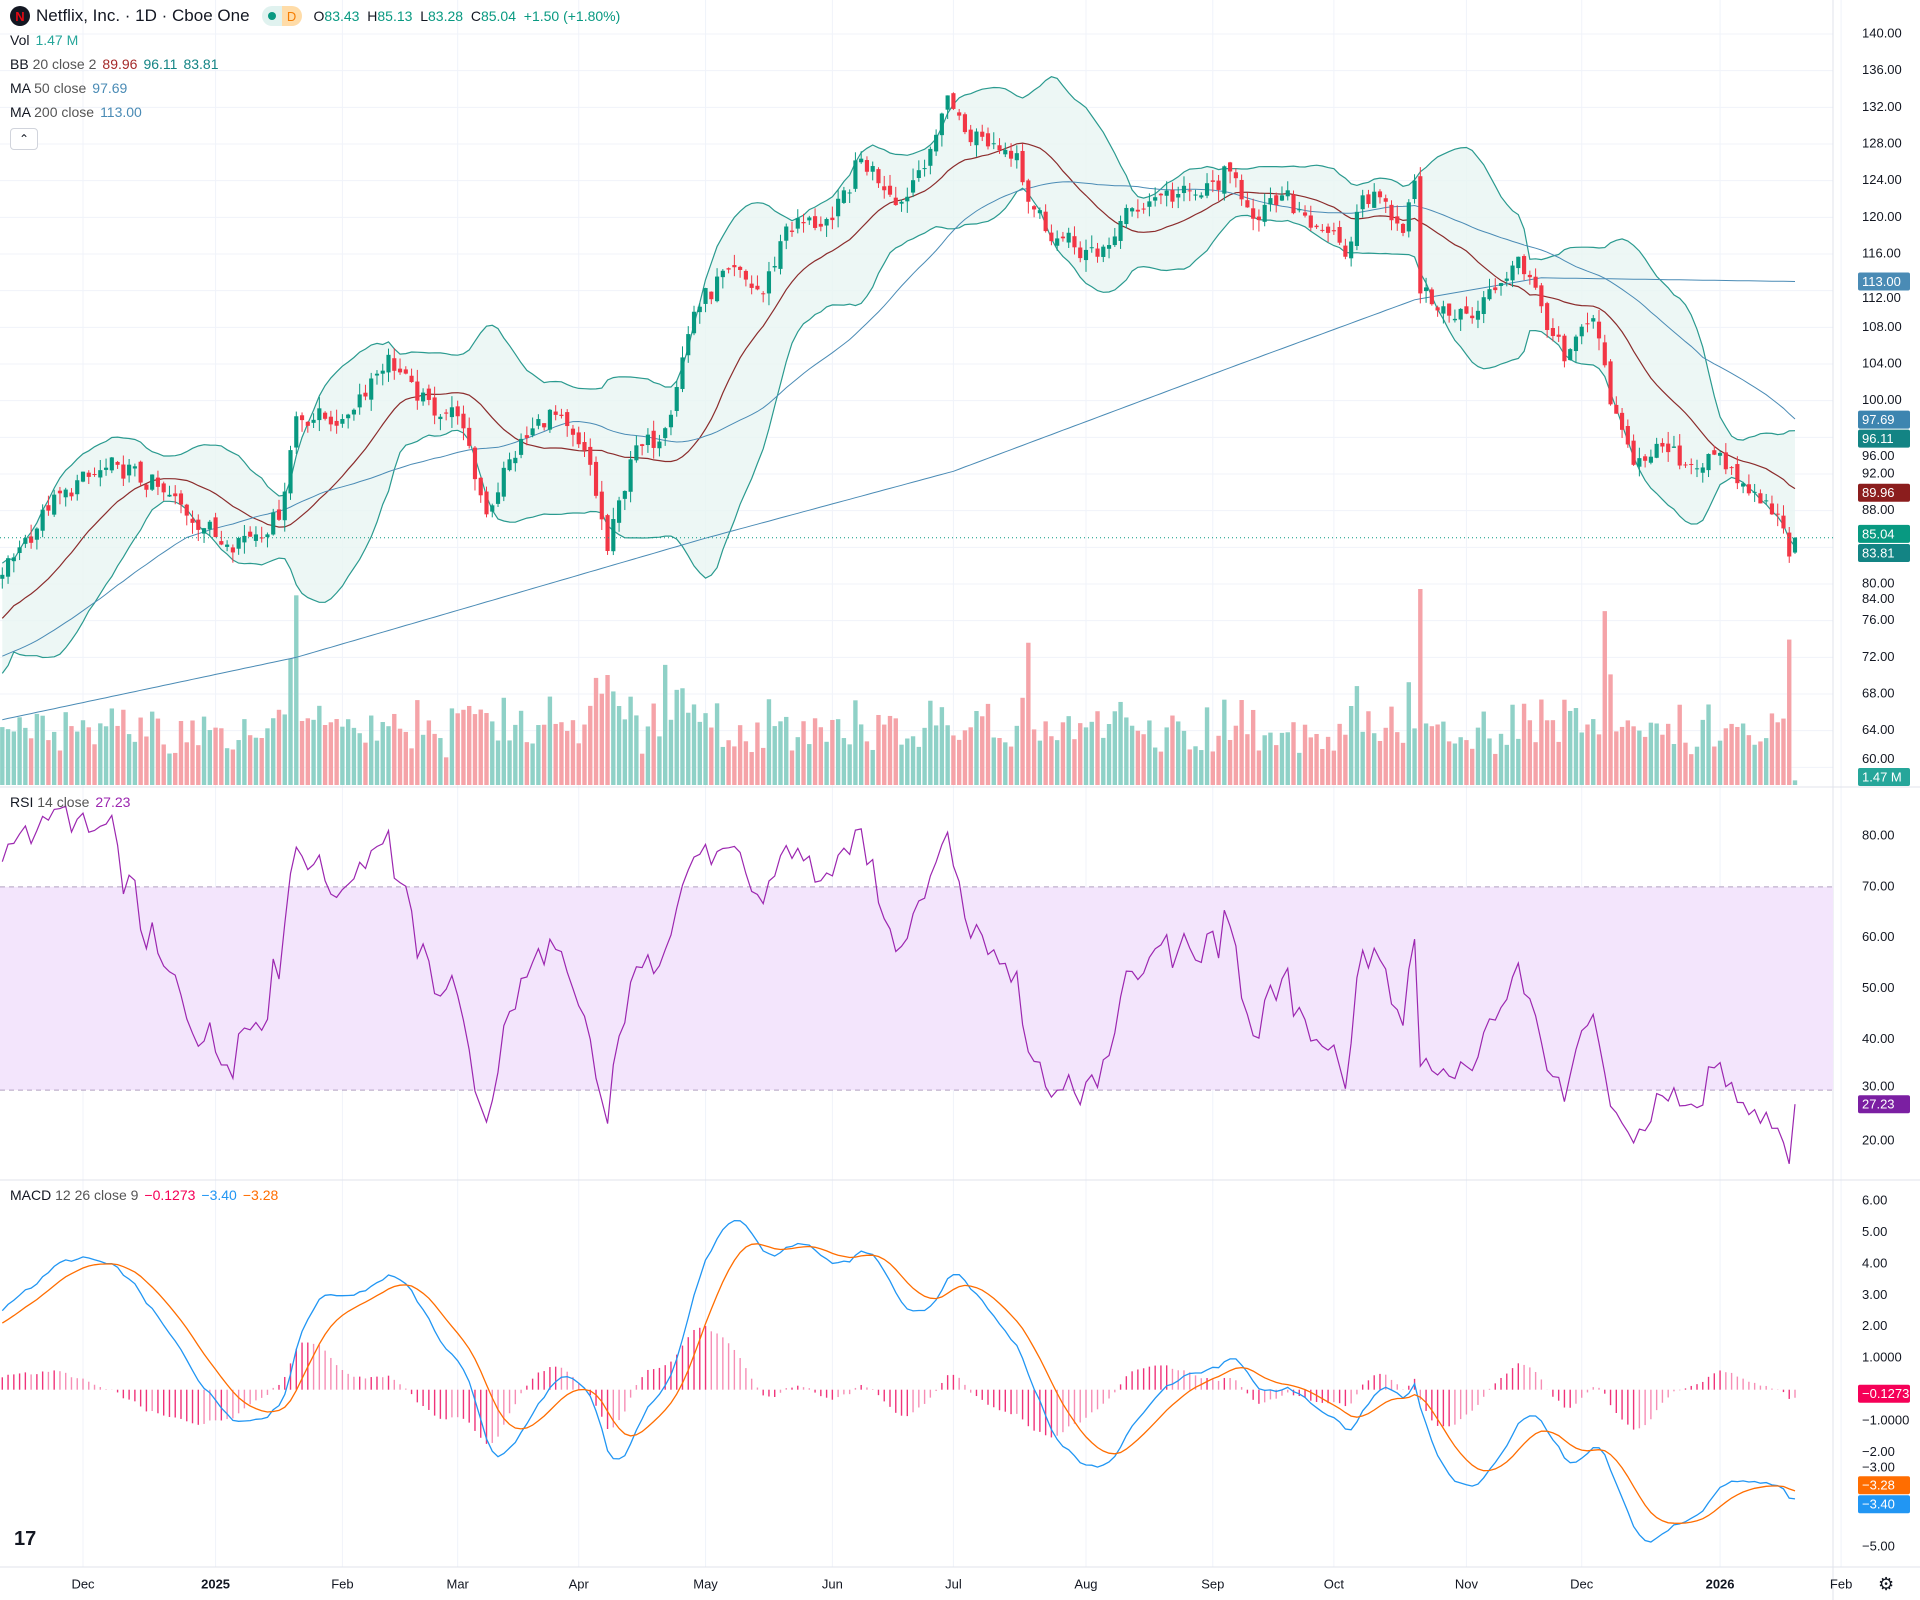 Image resolution: width=1920 pixels, height=1600 pixels. I want to click on price-axis-label: 112.00, so click(1881, 297).